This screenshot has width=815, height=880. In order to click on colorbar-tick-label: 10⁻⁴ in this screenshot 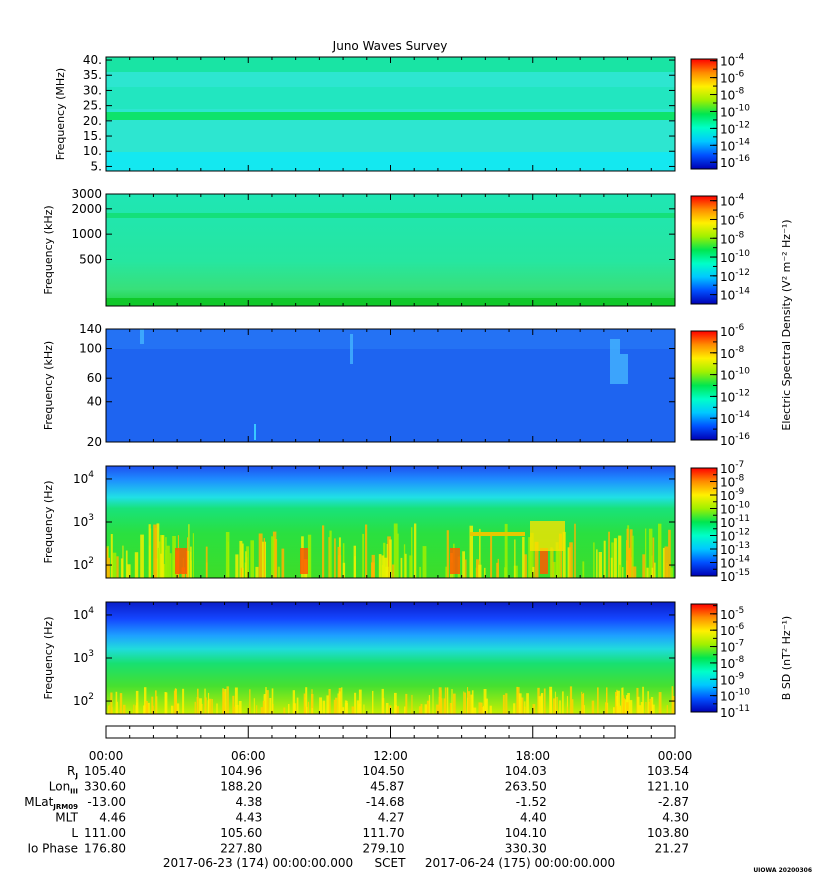, I will do `click(732, 201)`.